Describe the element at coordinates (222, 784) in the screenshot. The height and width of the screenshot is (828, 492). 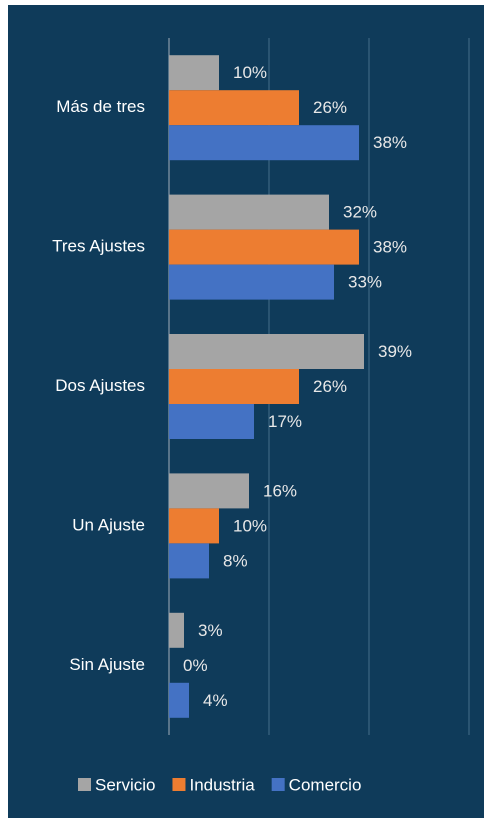
I see `legend-label: Industria` at that location.